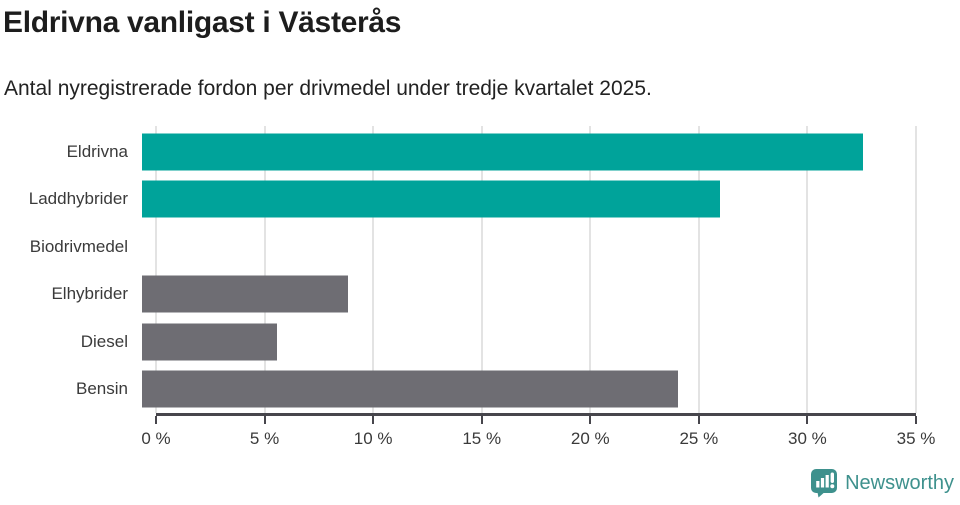 The width and height of the screenshot is (960, 505). What do you see at coordinates (807, 438) in the screenshot?
I see `x-tick-label: 30 %` at bounding box center [807, 438].